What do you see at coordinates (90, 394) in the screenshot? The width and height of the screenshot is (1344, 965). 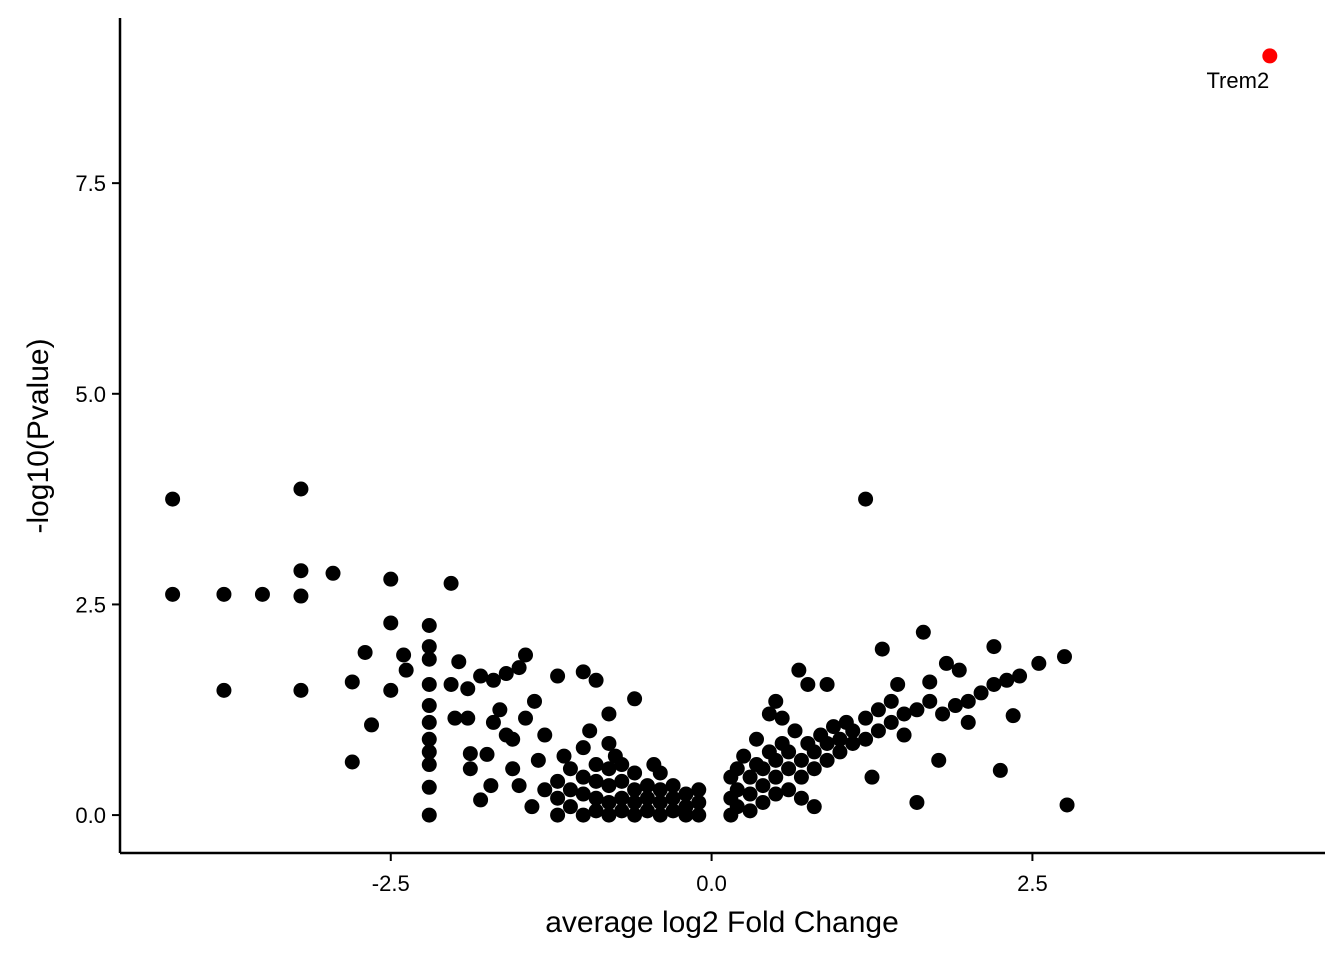 I see `y-tick-label: 5.0` at bounding box center [90, 394].